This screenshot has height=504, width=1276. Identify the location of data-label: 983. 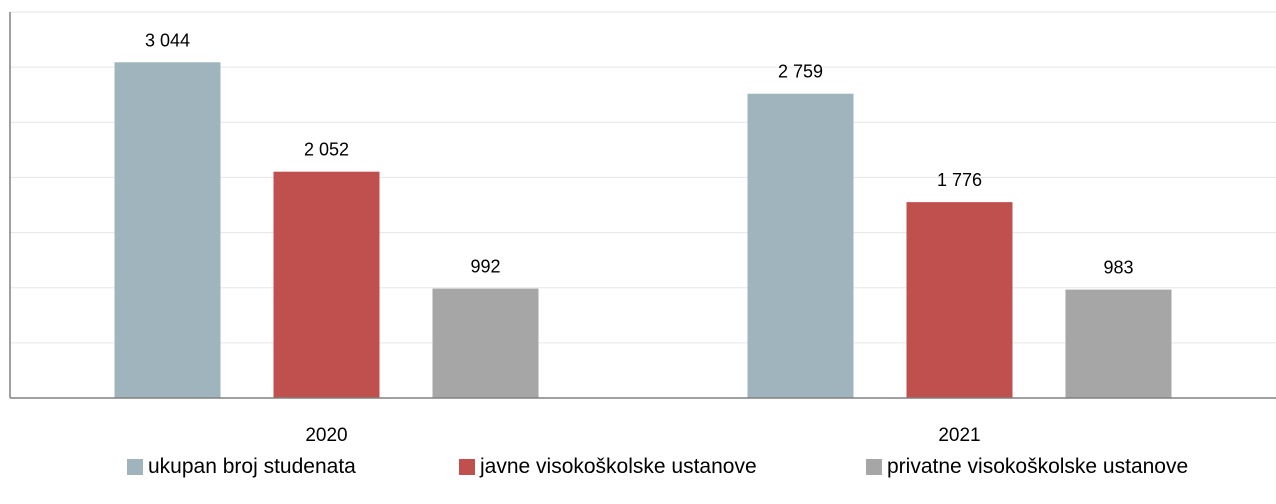
(1118, 268).